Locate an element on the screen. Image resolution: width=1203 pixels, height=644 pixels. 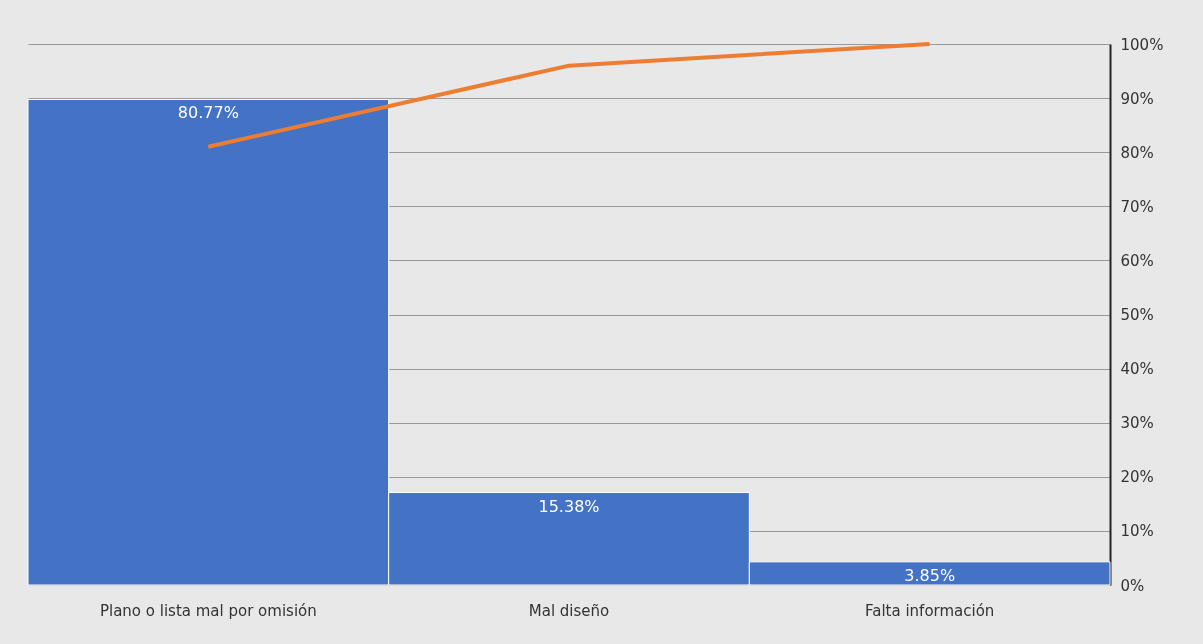
y2-tick-label: 30% is located at coordinates (1137, 423).